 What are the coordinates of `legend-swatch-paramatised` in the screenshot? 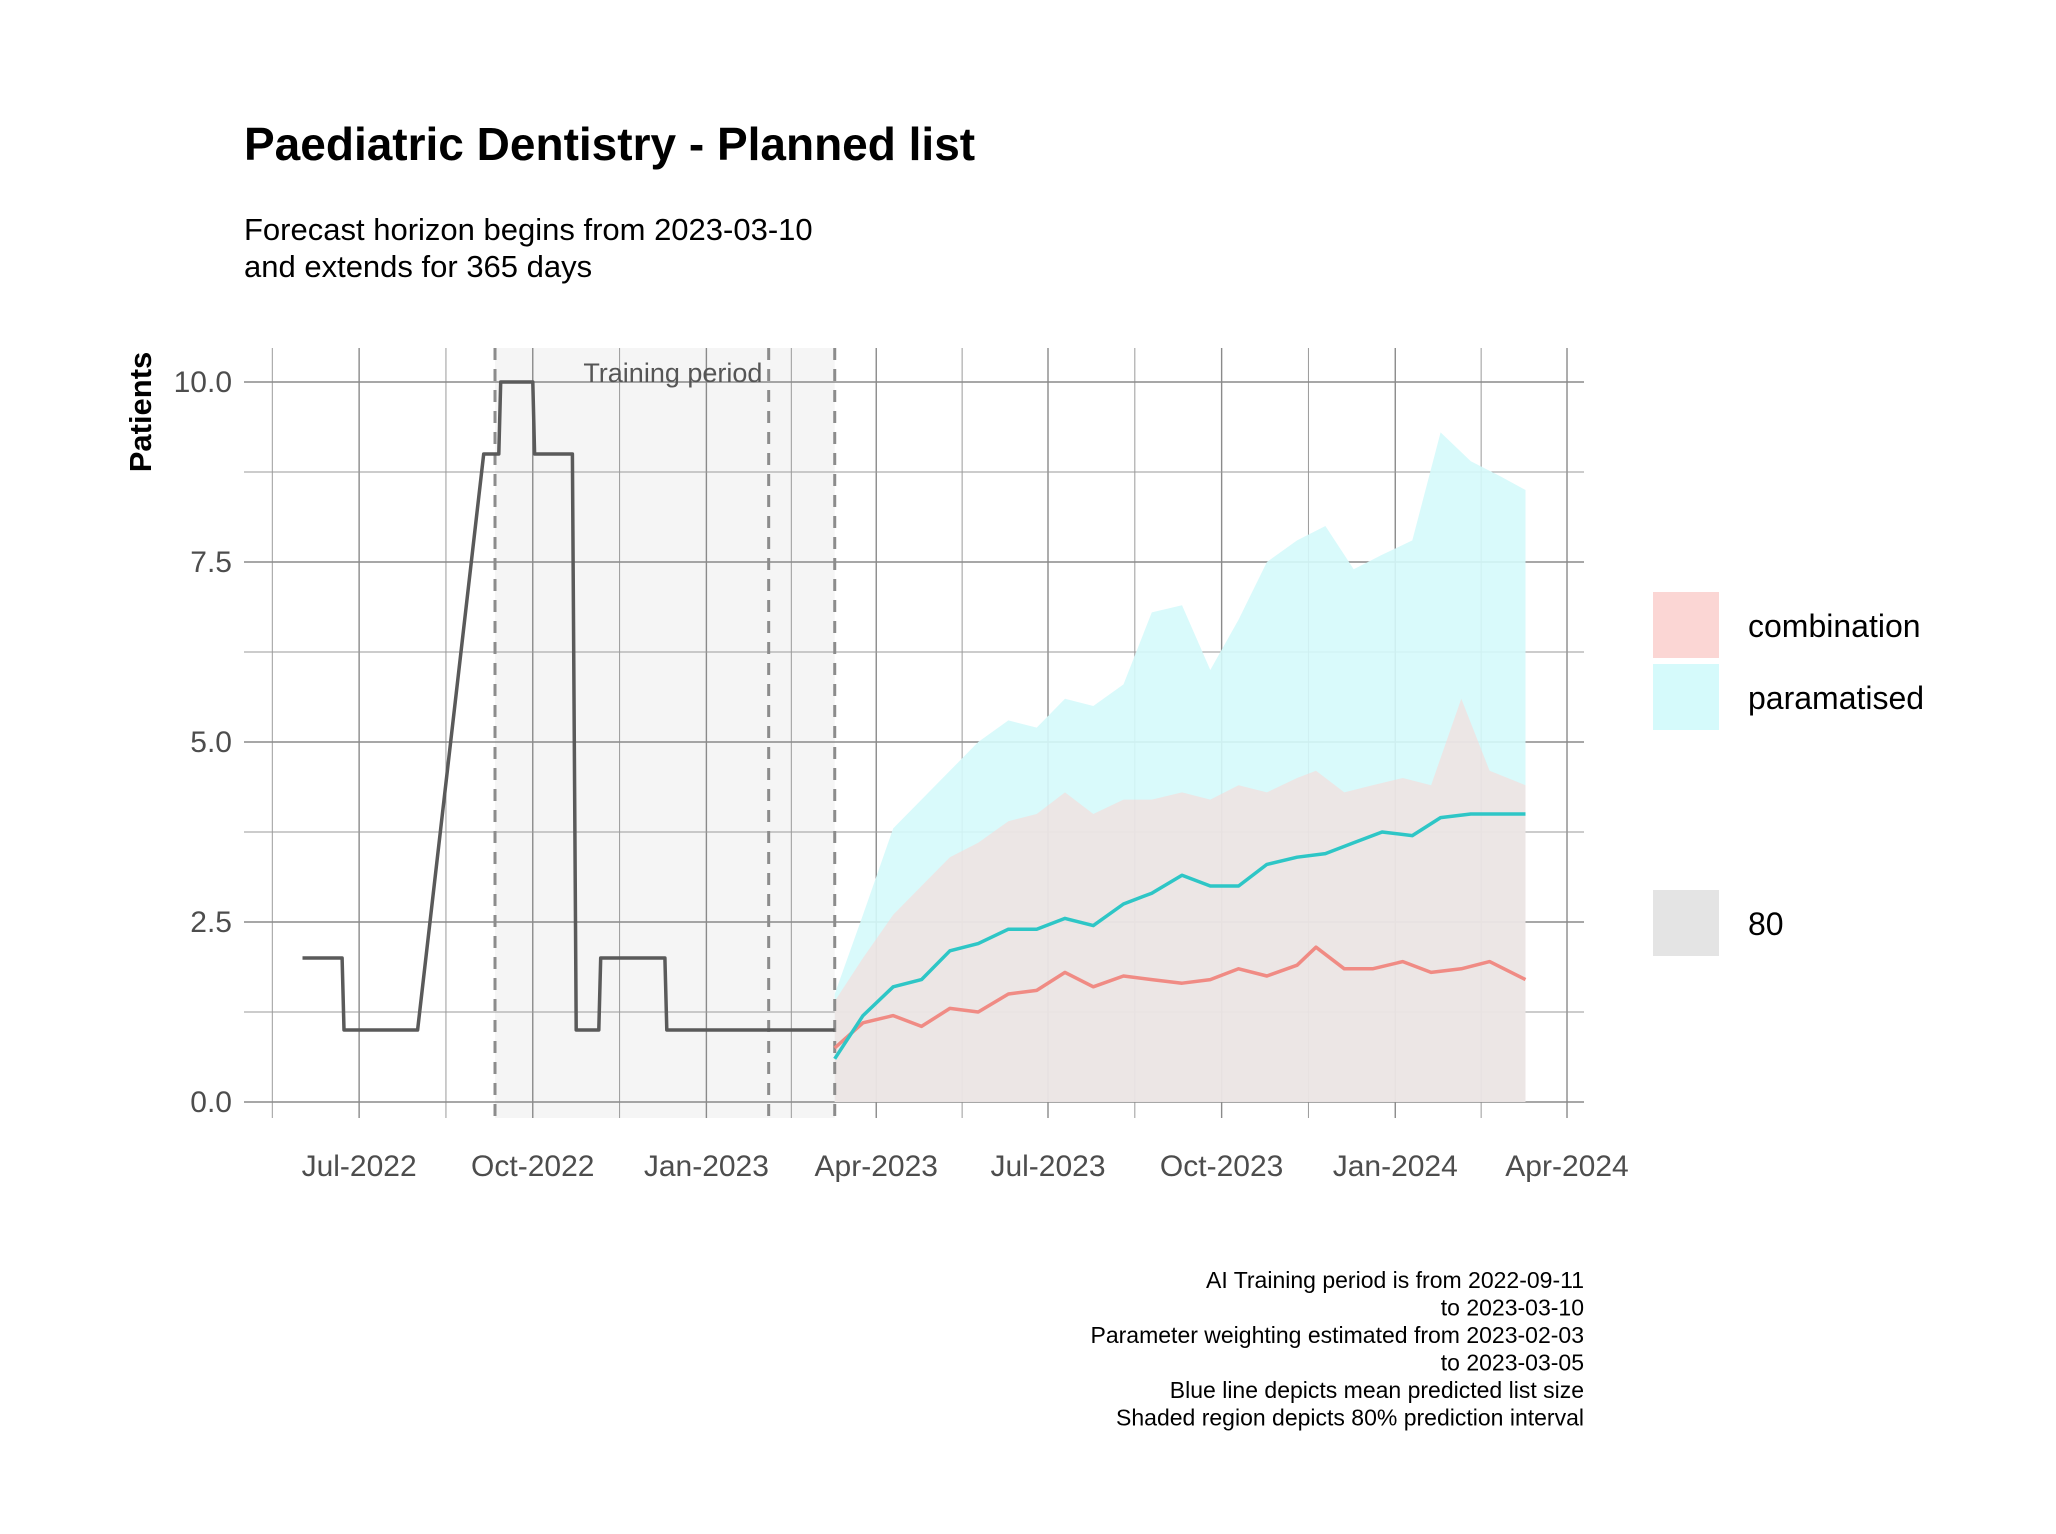 It's located at (1686, 697).